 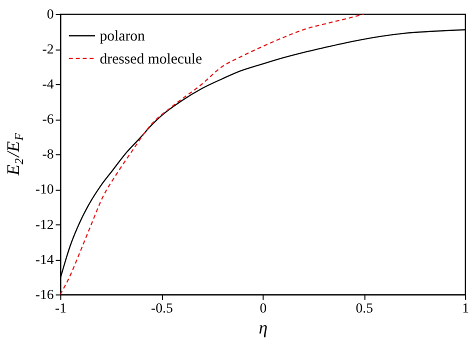 I want to click on y-tick-label: -6, so click(x=48, y=119).